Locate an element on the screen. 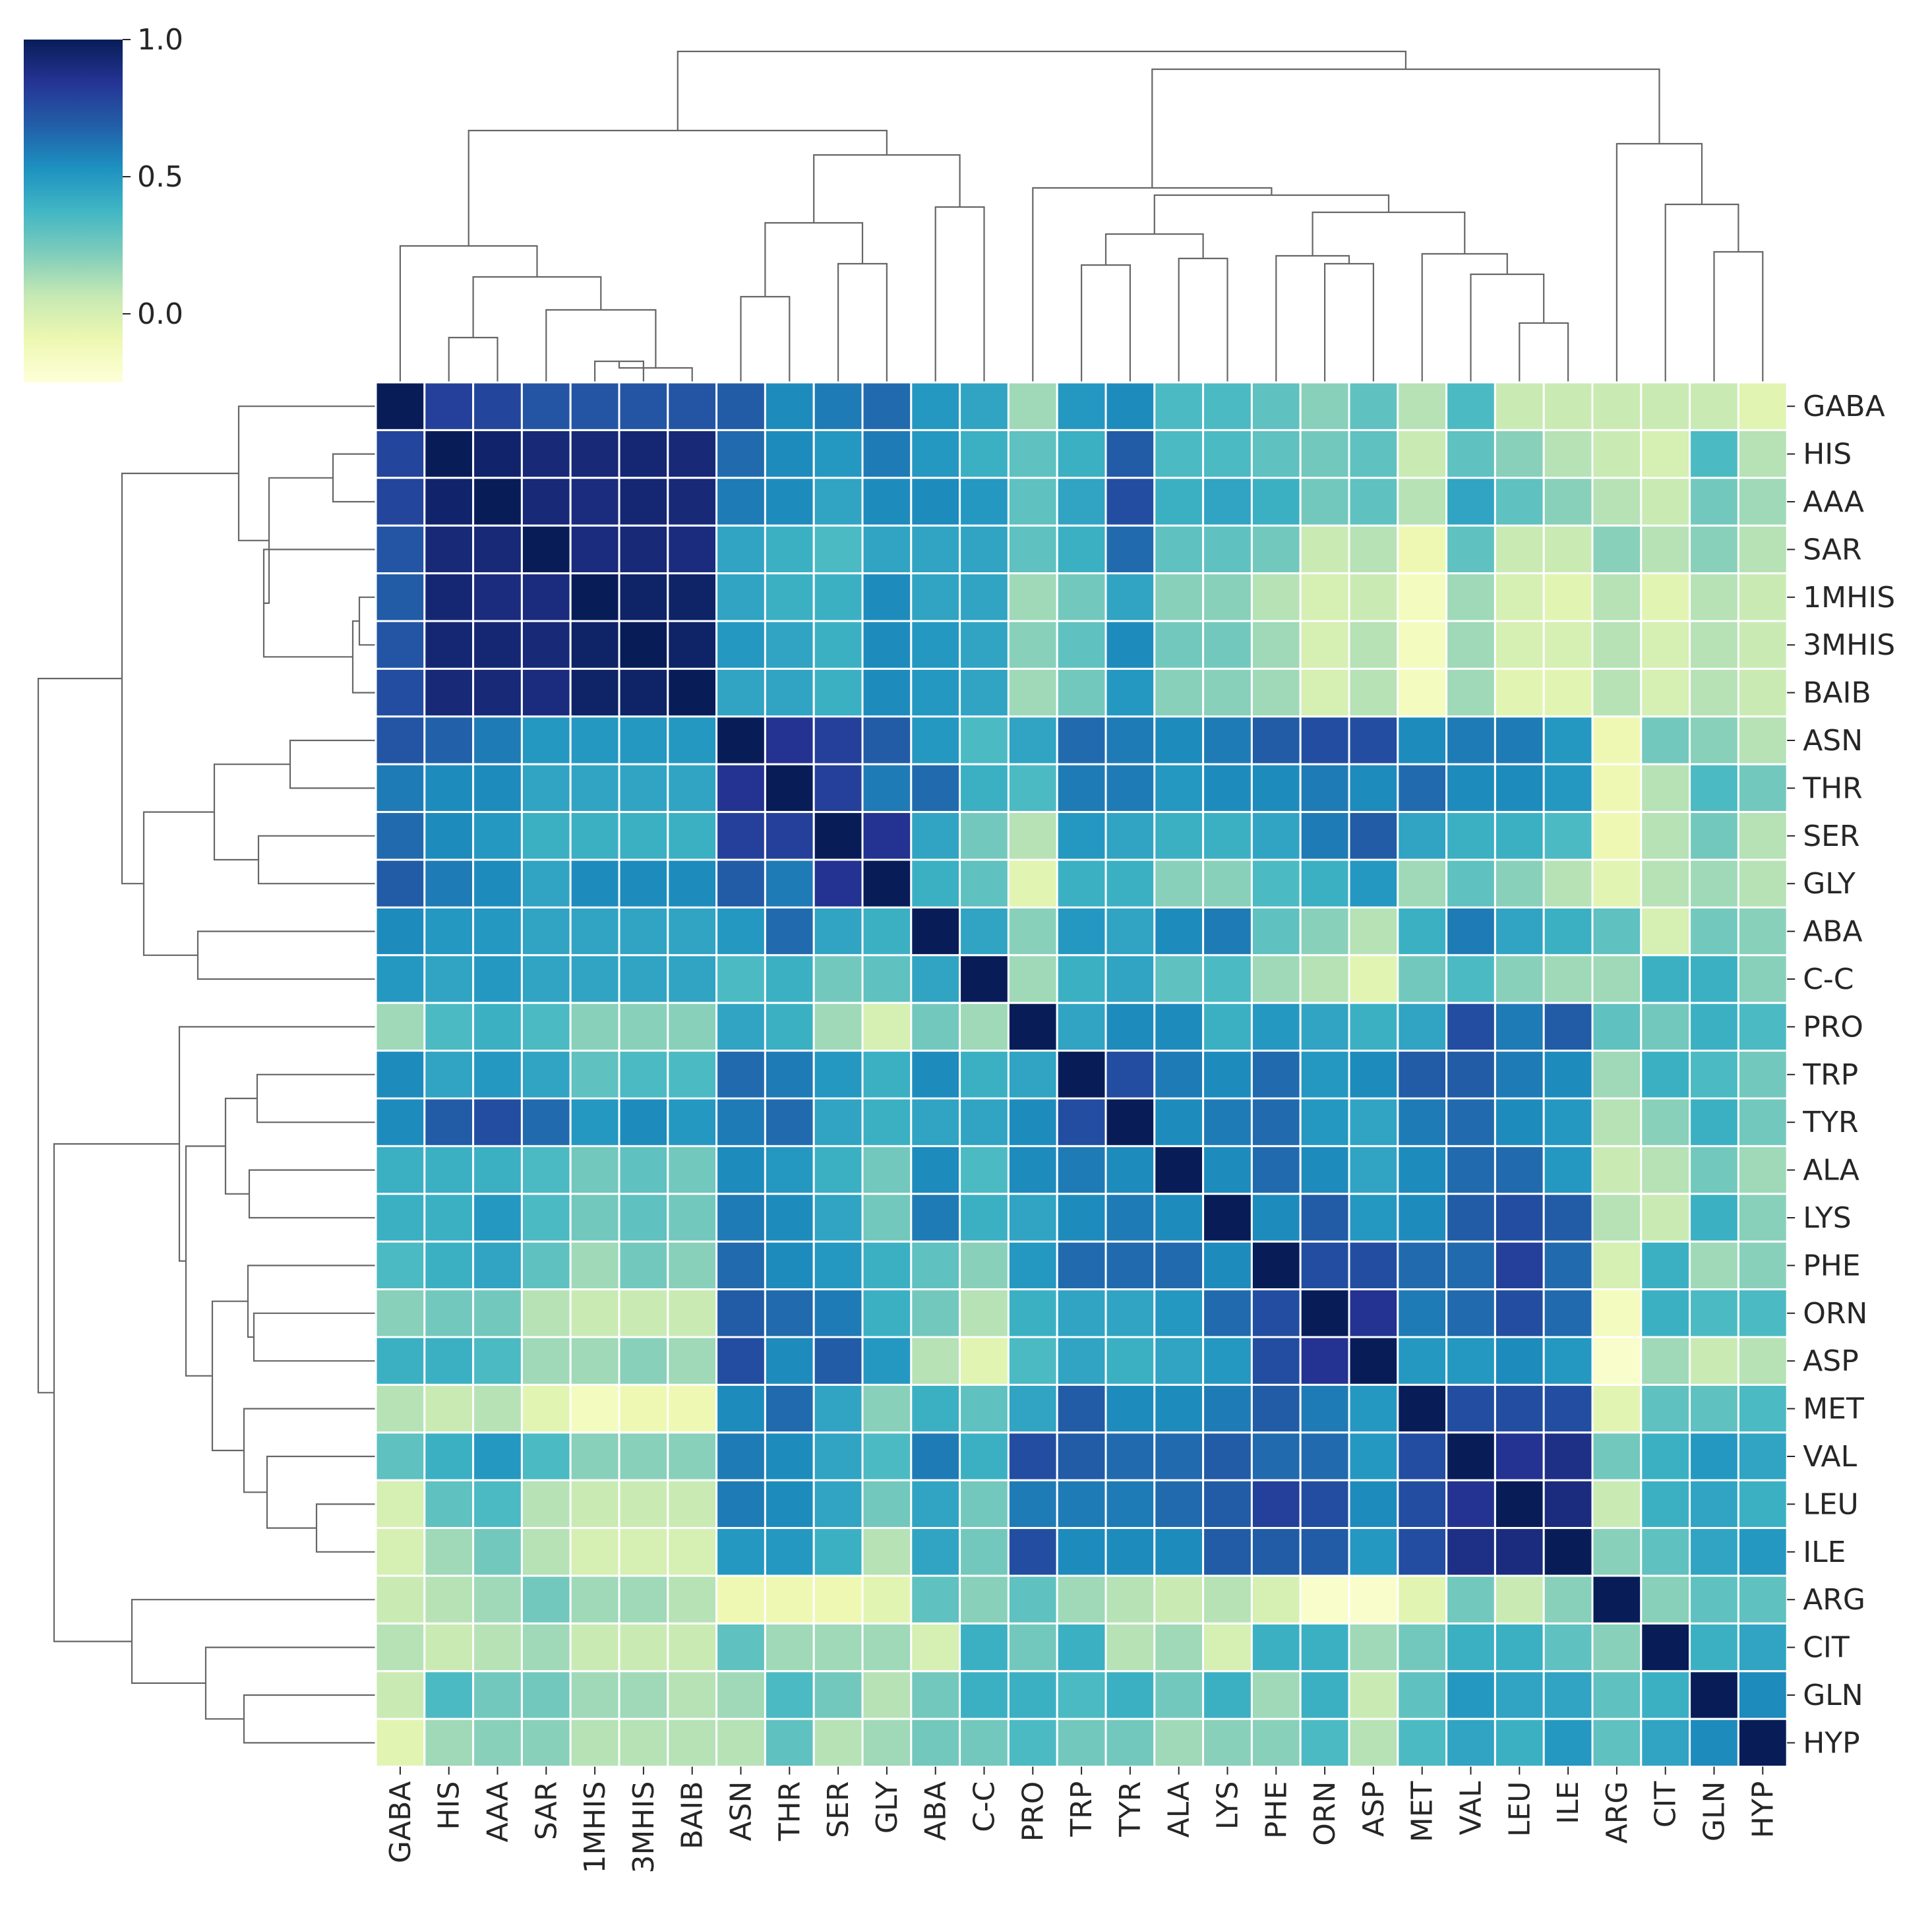 The image size is (1932, 1912). heatmap-cell-CIT-SER is located at coordinates (838, 1647).